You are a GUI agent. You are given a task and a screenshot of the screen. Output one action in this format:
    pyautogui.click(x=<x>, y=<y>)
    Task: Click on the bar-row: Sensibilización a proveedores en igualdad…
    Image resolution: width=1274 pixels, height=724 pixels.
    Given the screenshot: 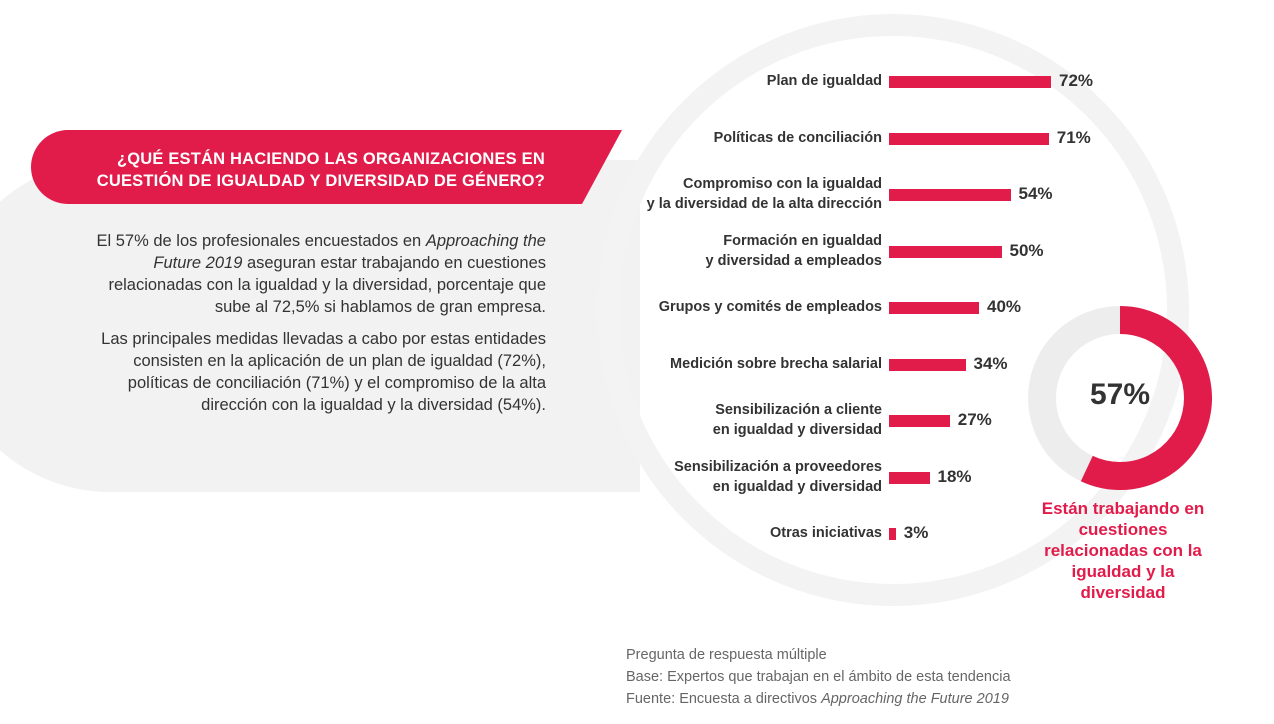 What is the action you would take?
    pyautogui.click(x=637, y=477)
    